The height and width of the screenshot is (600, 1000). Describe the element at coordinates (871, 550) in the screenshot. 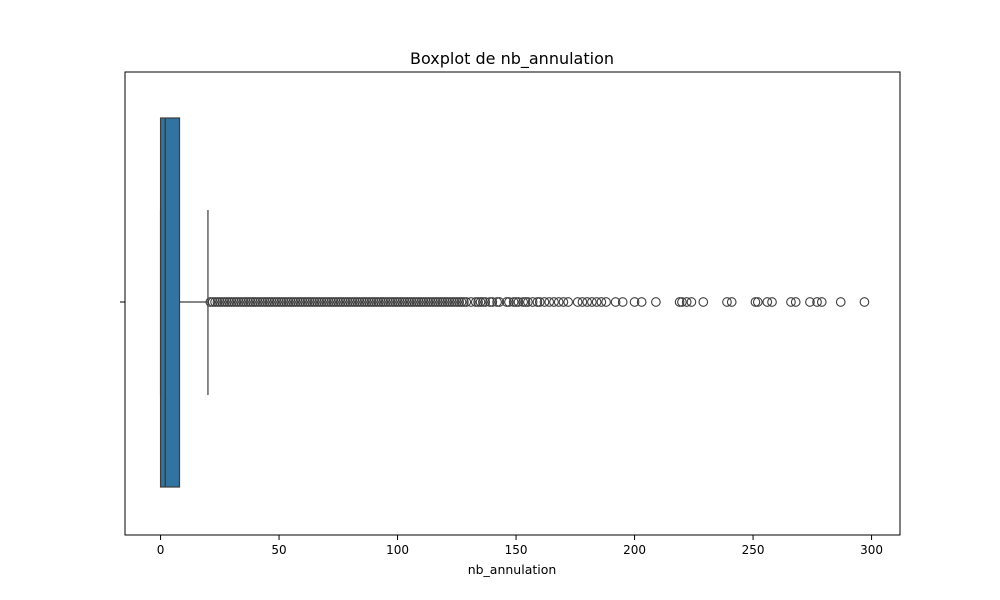

I see `x-tick-label: 300` at that location.